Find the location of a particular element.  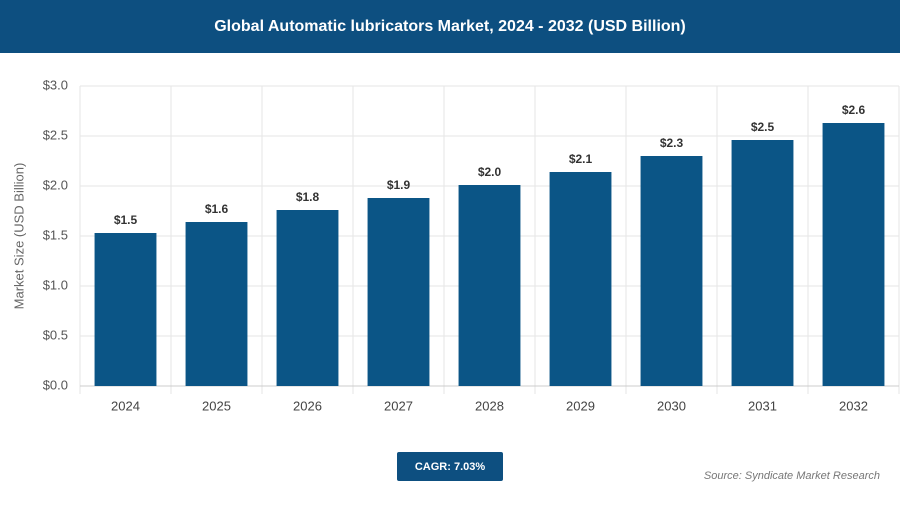

y-axis-label: Market Size (USD Billion) is located at coordinates (18, 236).